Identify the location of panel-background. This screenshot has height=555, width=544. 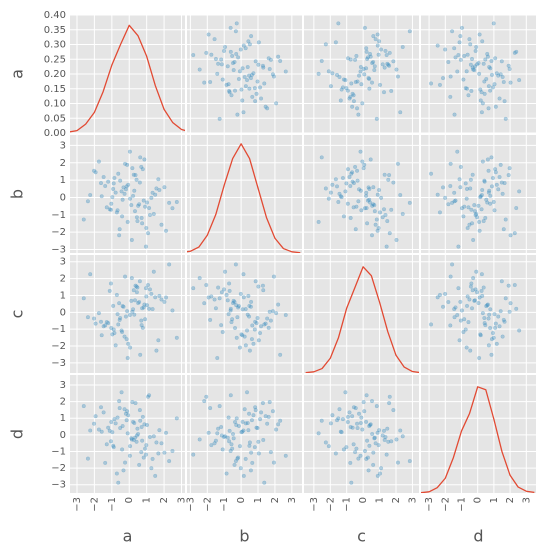
(361, 434).